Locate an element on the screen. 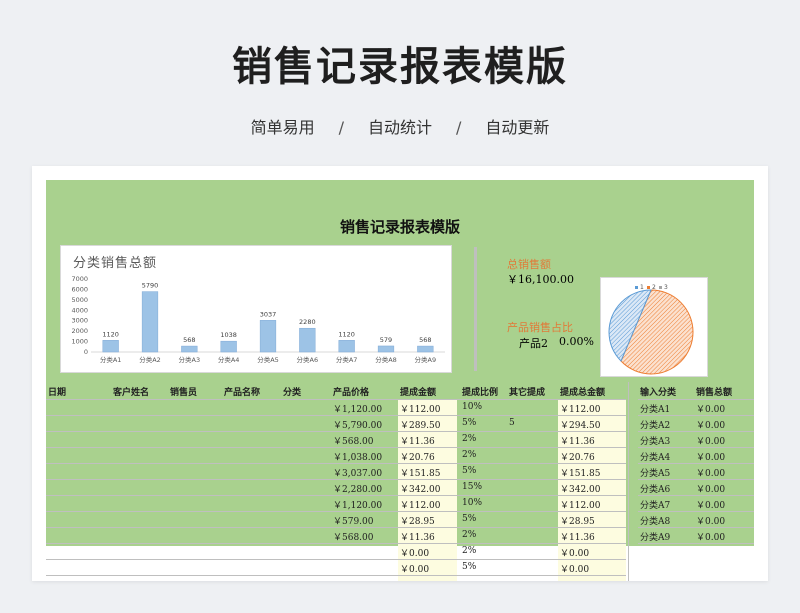 The width and height of the screenshot is (800, 613). bar-分类A3 is located at coordinates (189, 349).